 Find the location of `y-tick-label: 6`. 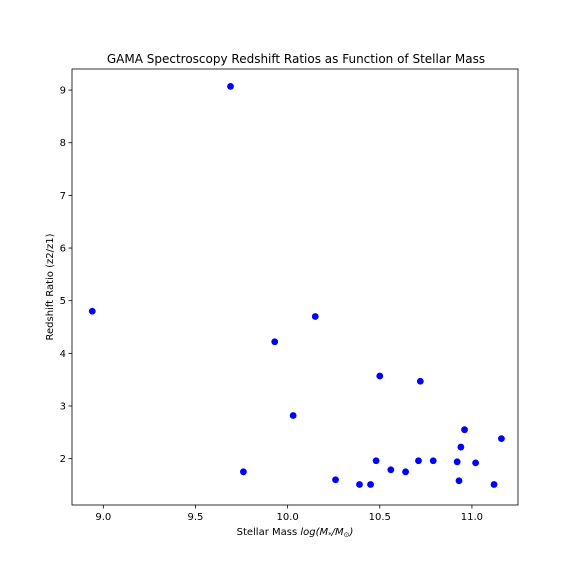

y-tick-label: 6 is located at coordinates (63, 249).